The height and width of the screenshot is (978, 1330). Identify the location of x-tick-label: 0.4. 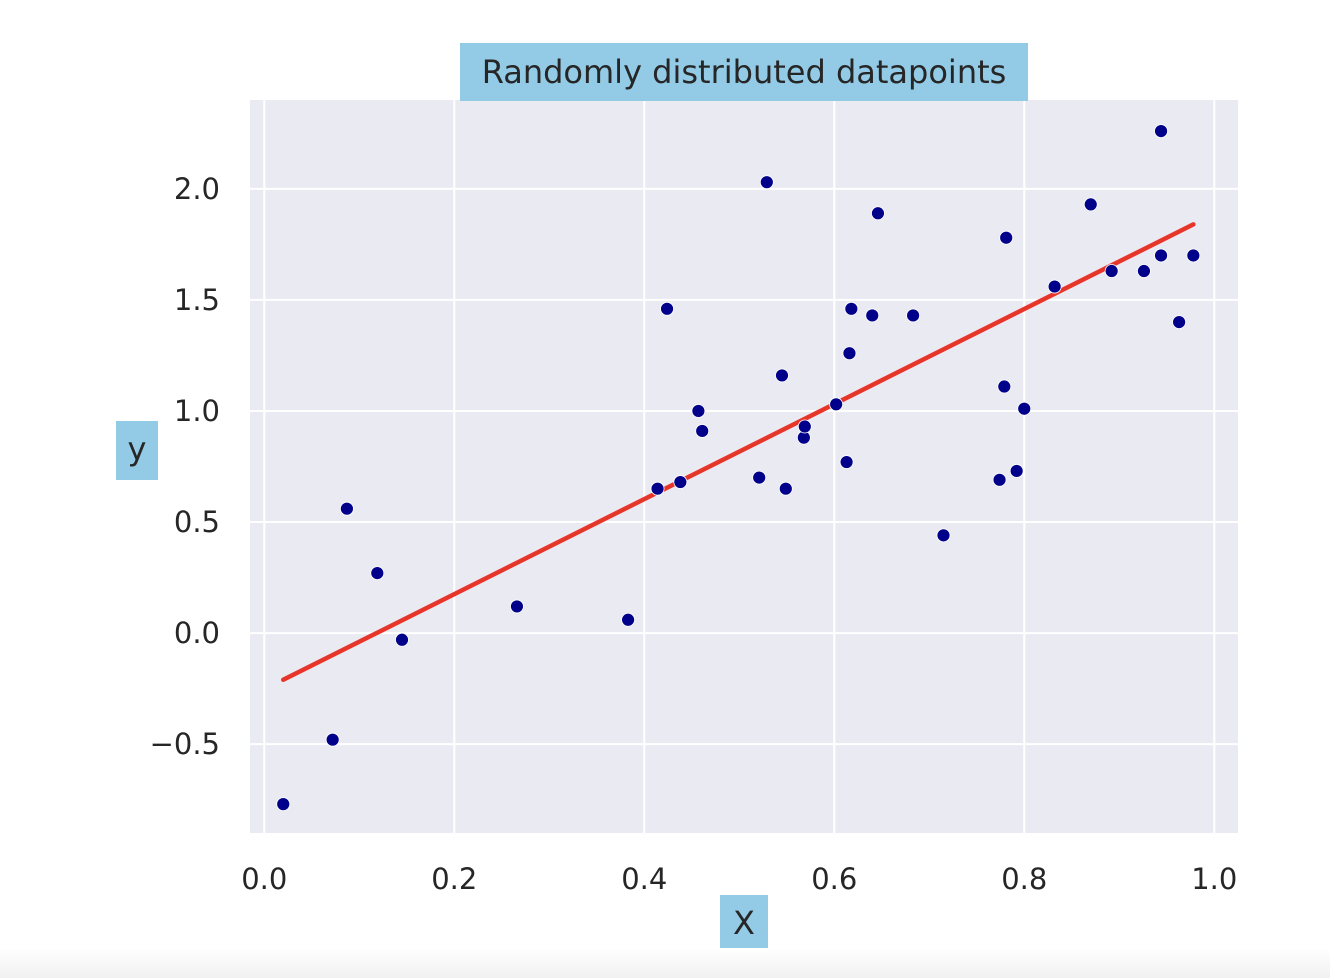
(644, 879).